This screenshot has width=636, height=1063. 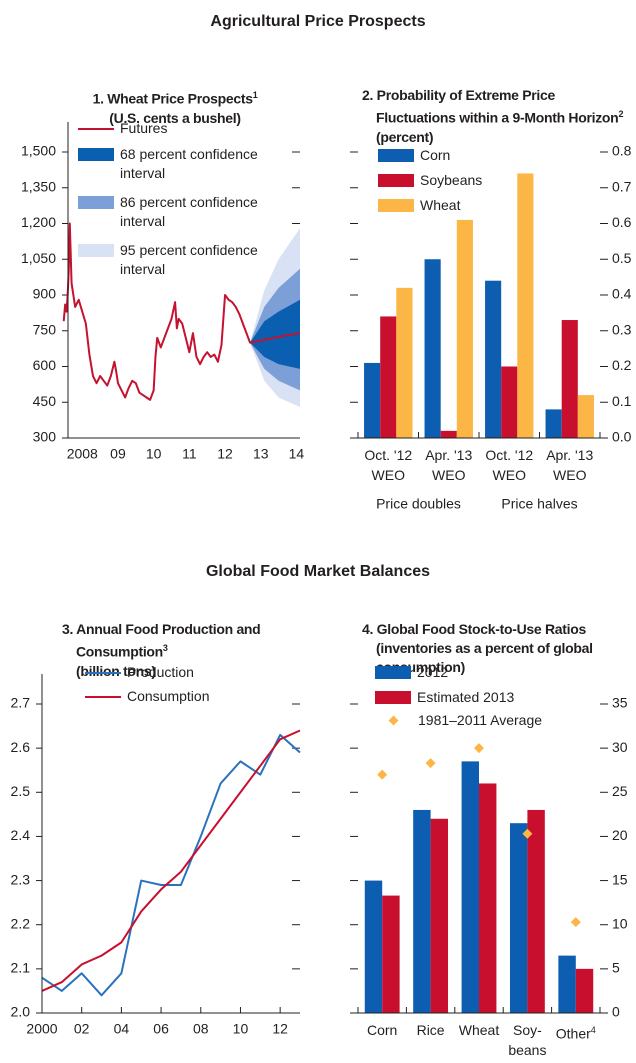 What do you see at coordinates (21, 703) in the screenshot?
I see `y-tick-label: 2.7` at bounding box center [21, 703].